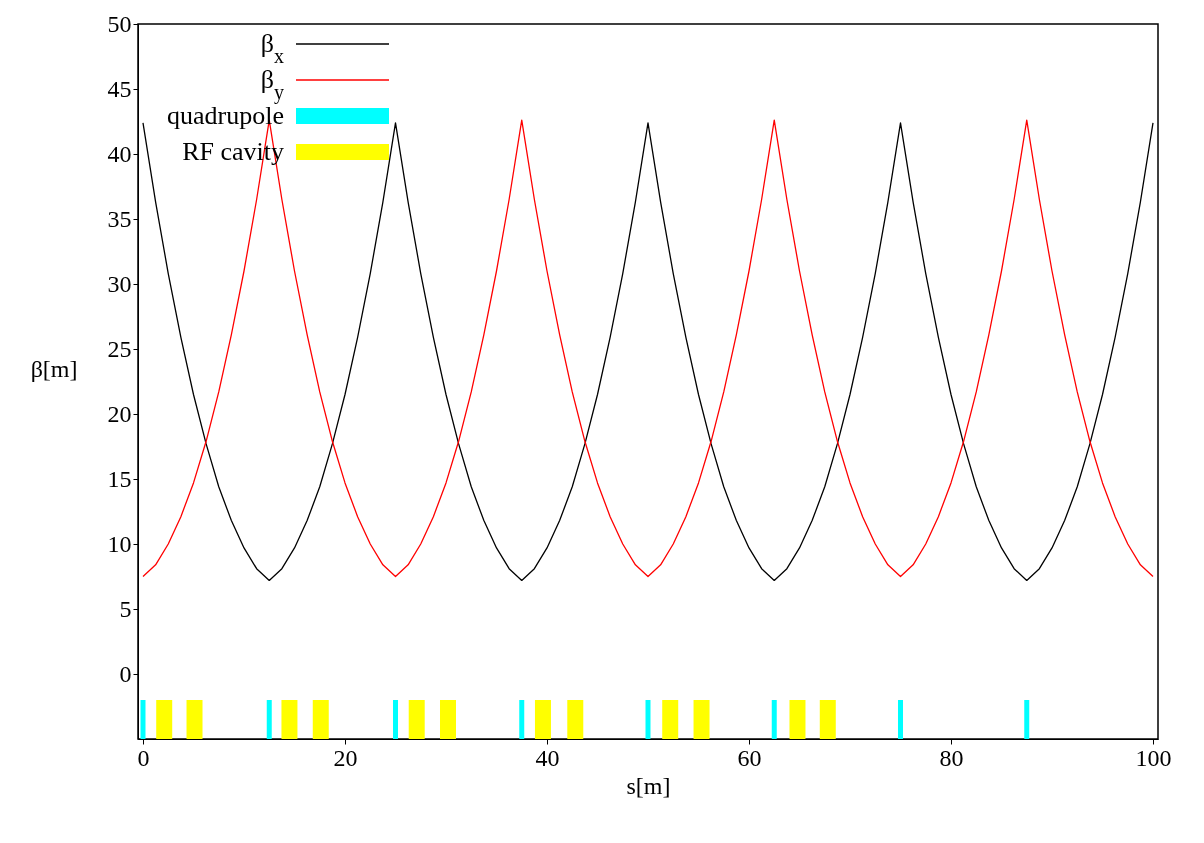 The width and height of the screenshot is (1204, 843). I want to click on legend-label: β$_{x}$, so click(272, 48).